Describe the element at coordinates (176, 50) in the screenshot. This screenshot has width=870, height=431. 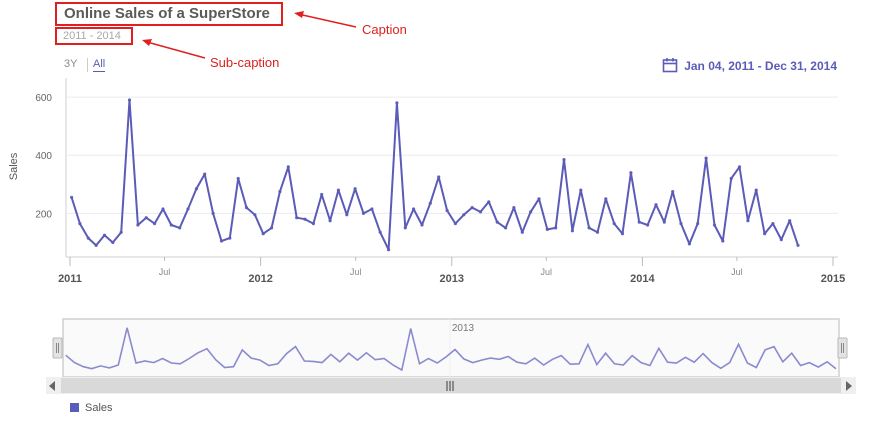
I see `subcaption-arrow-line` at that location.